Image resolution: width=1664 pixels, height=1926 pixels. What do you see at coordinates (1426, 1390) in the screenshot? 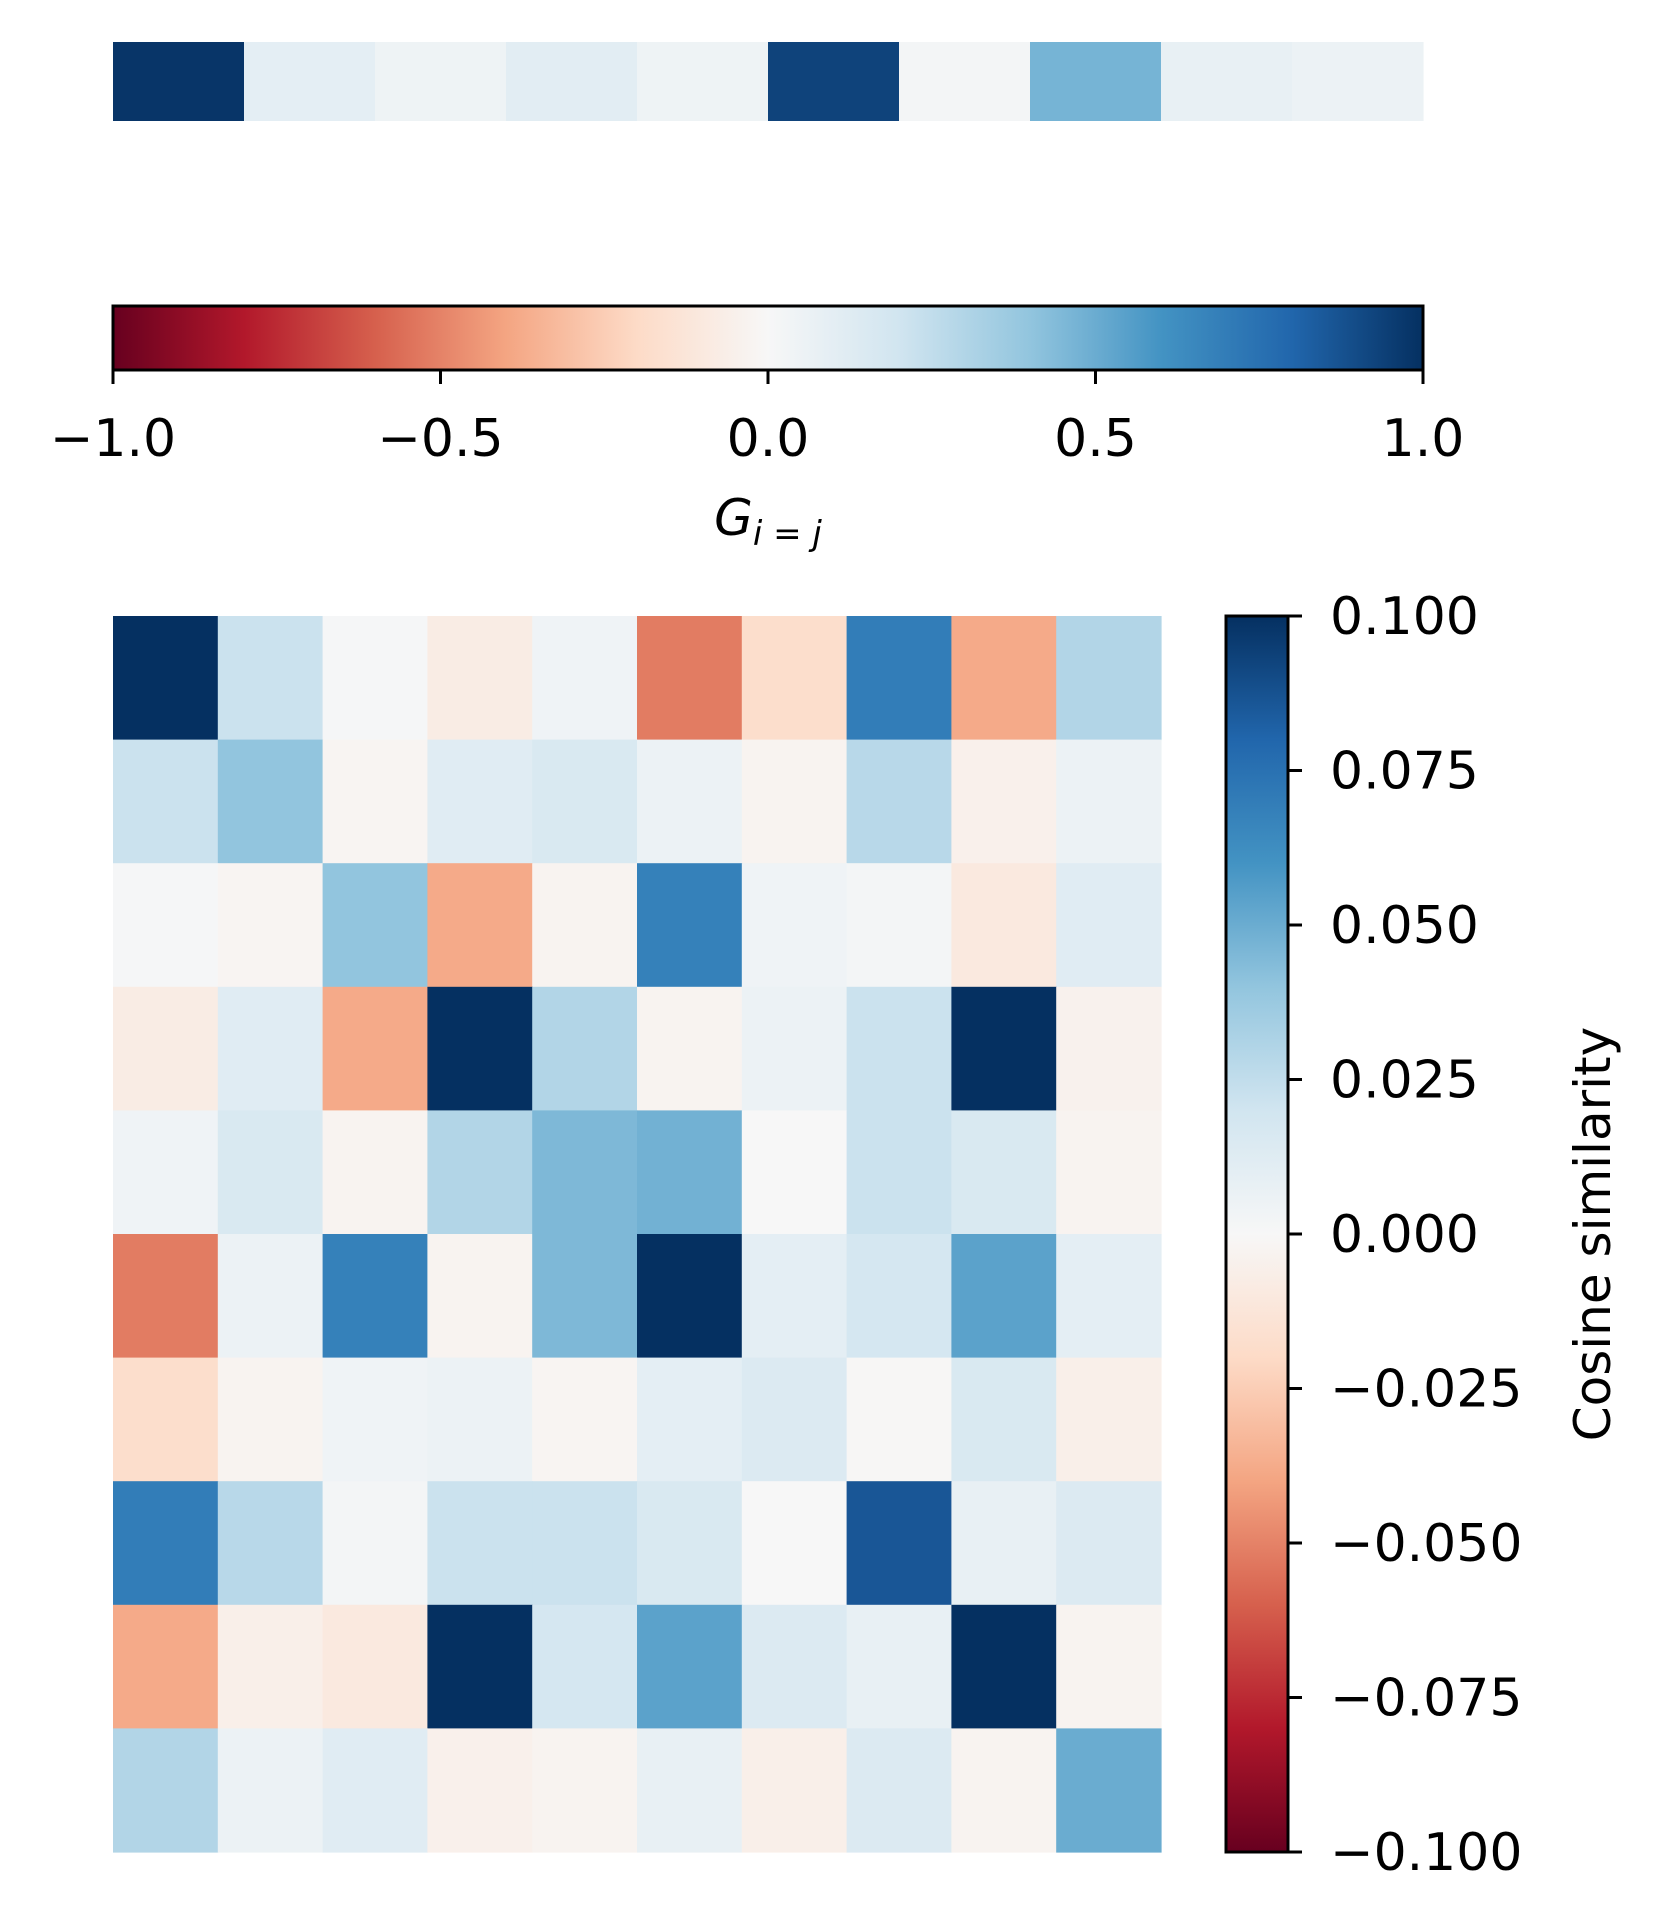
I see `vcbar-tick-label: −0.025` at bounding box center [1426, 1390].